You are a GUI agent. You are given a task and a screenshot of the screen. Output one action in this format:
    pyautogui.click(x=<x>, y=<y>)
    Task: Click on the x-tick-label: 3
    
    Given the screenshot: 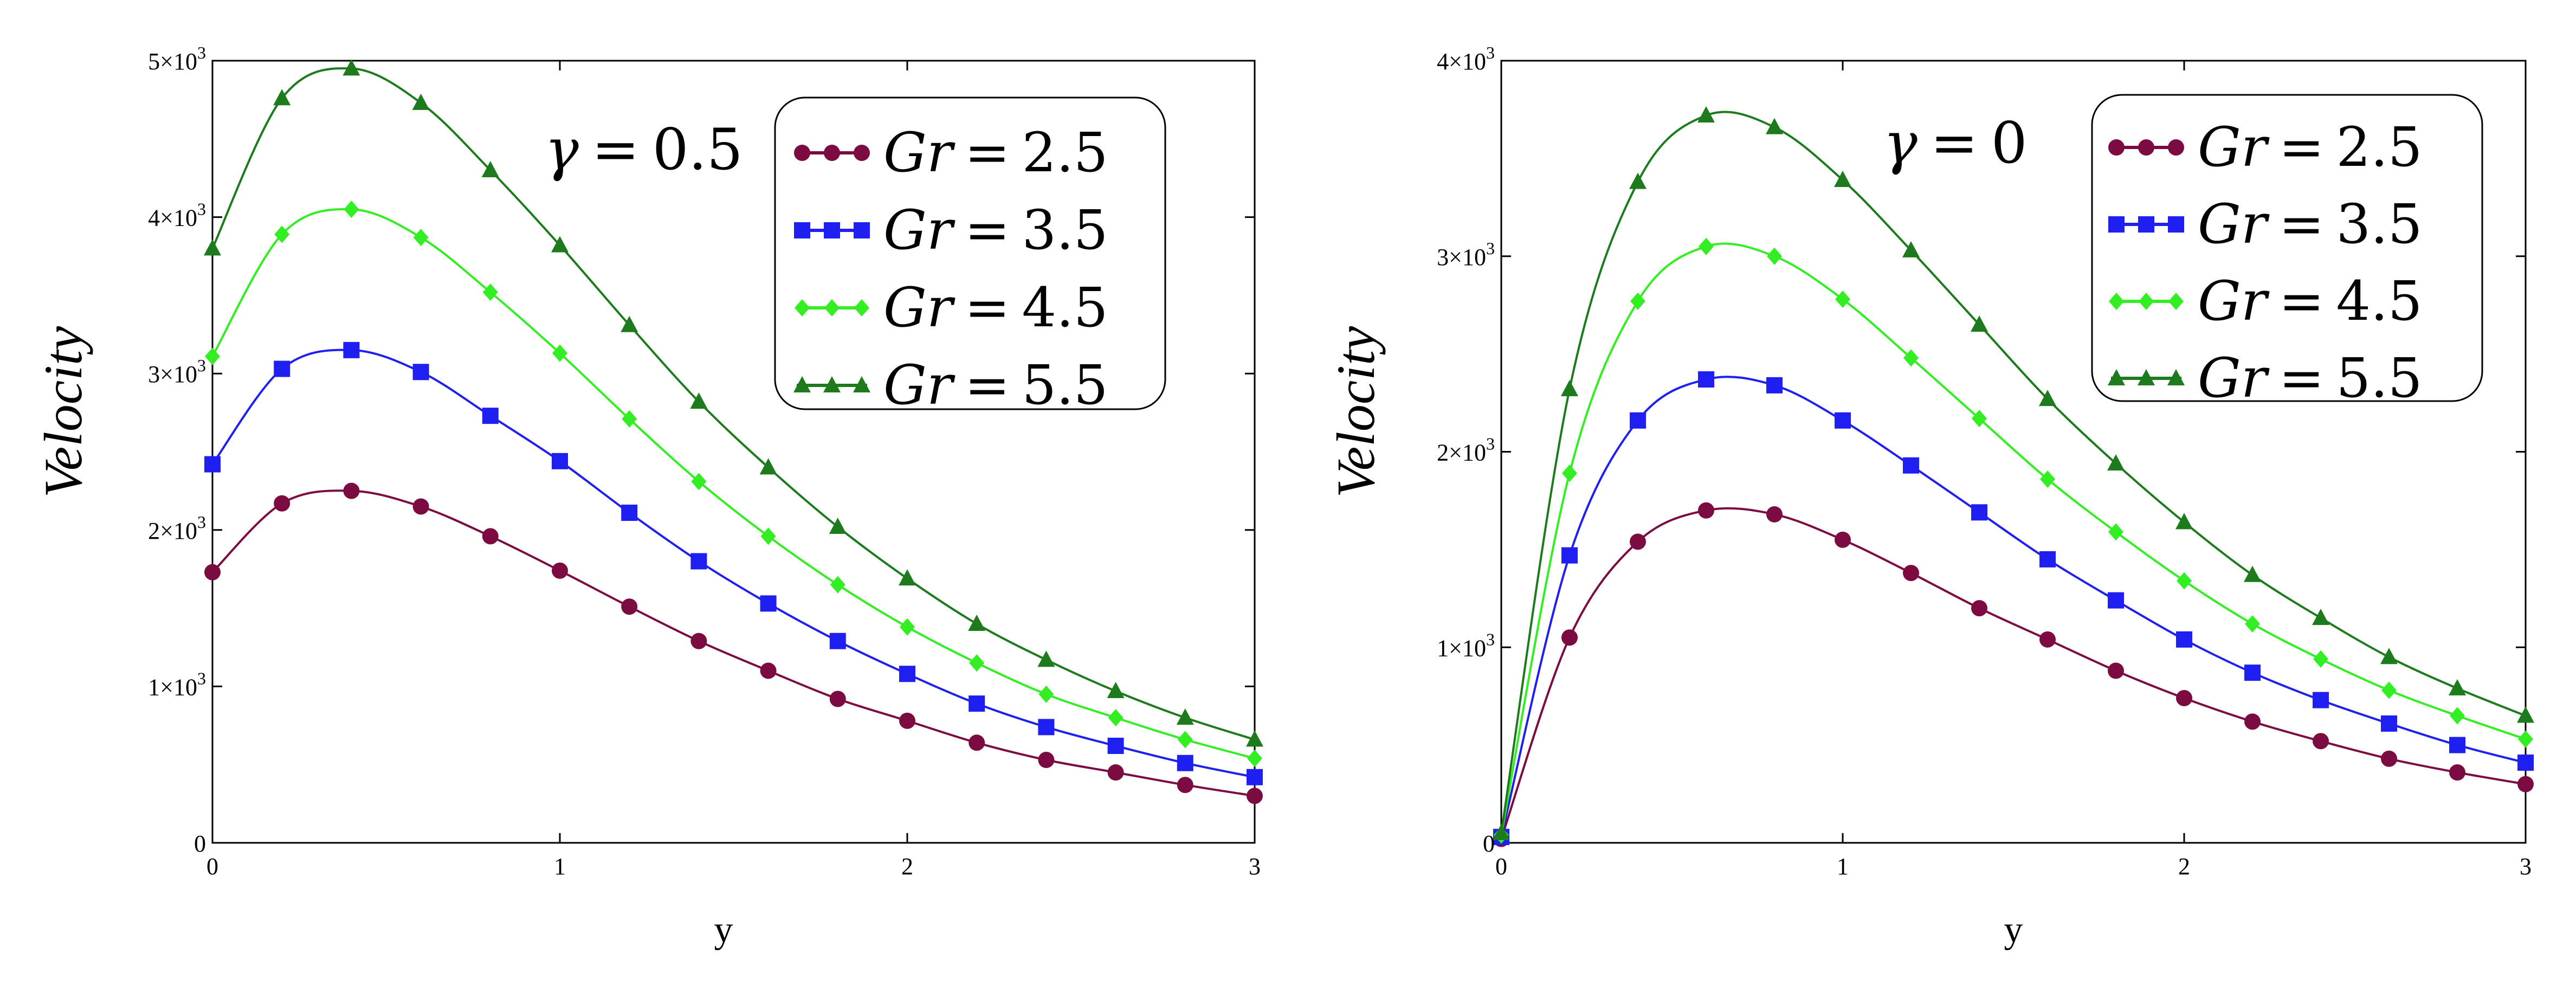 What is the action you would take?
    pyautogui.click(x=1255, y=866)
    